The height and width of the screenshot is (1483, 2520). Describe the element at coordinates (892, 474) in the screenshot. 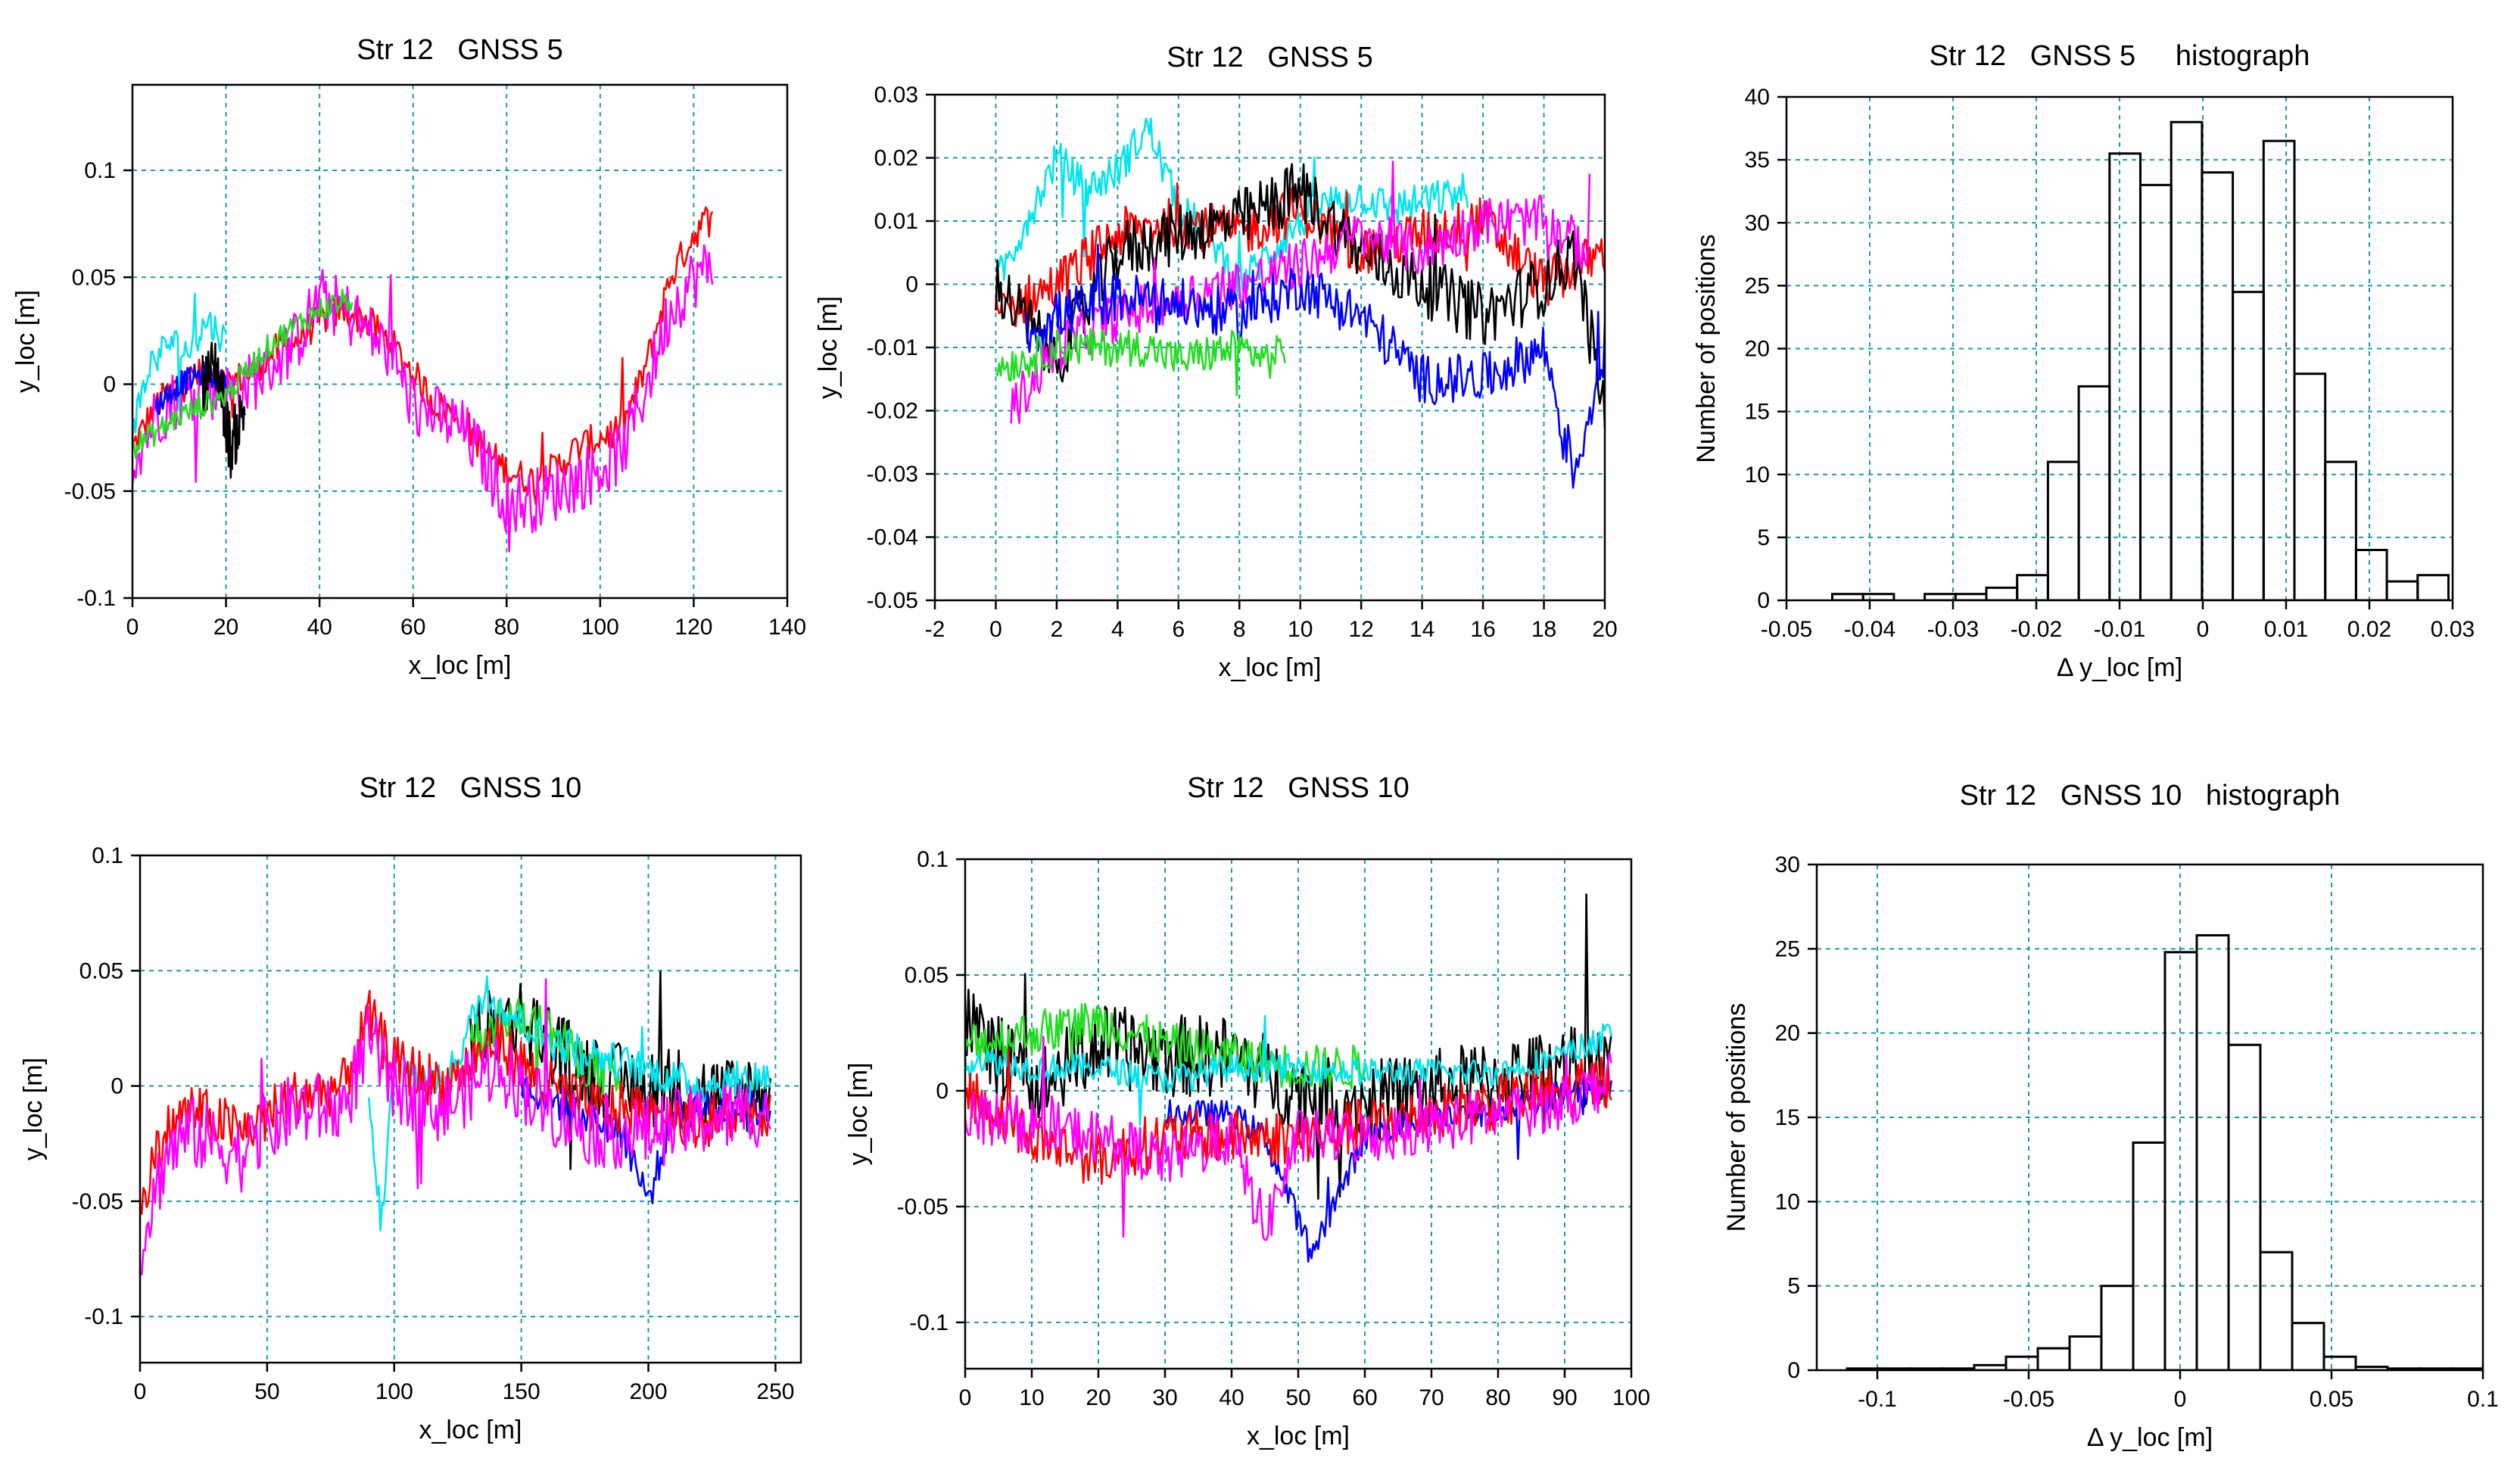

I see `y-tick-label: -0.03` at that location.